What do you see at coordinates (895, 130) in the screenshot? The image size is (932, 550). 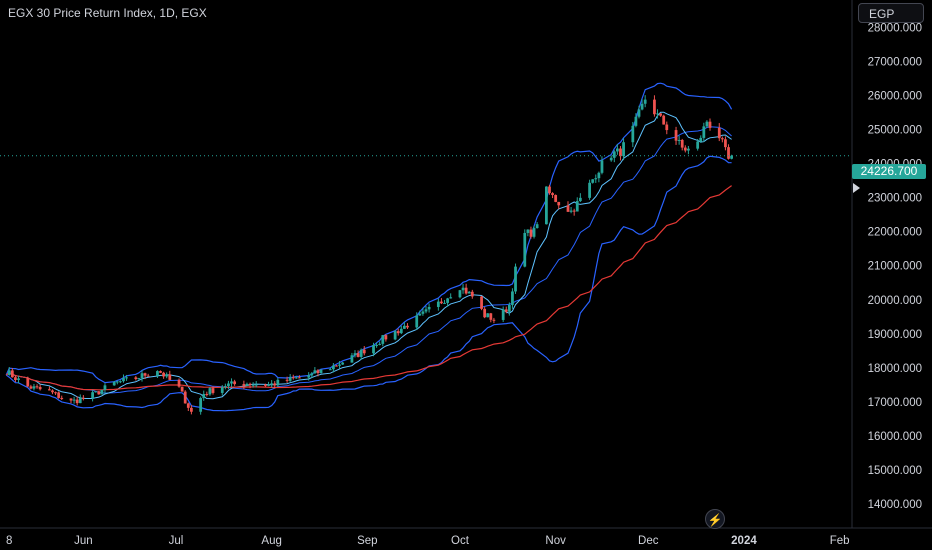 I see `price-tick-label: 25000.000` at bounding box center [895, 130].